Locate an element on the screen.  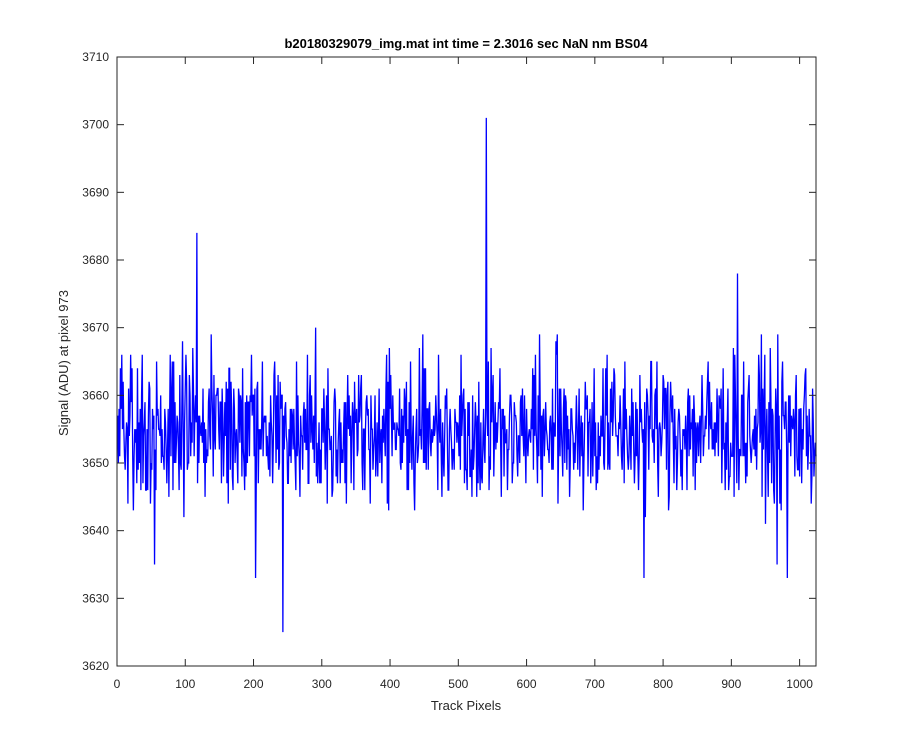
y-tick-label: 3640 is located at coordinates (95, 531).